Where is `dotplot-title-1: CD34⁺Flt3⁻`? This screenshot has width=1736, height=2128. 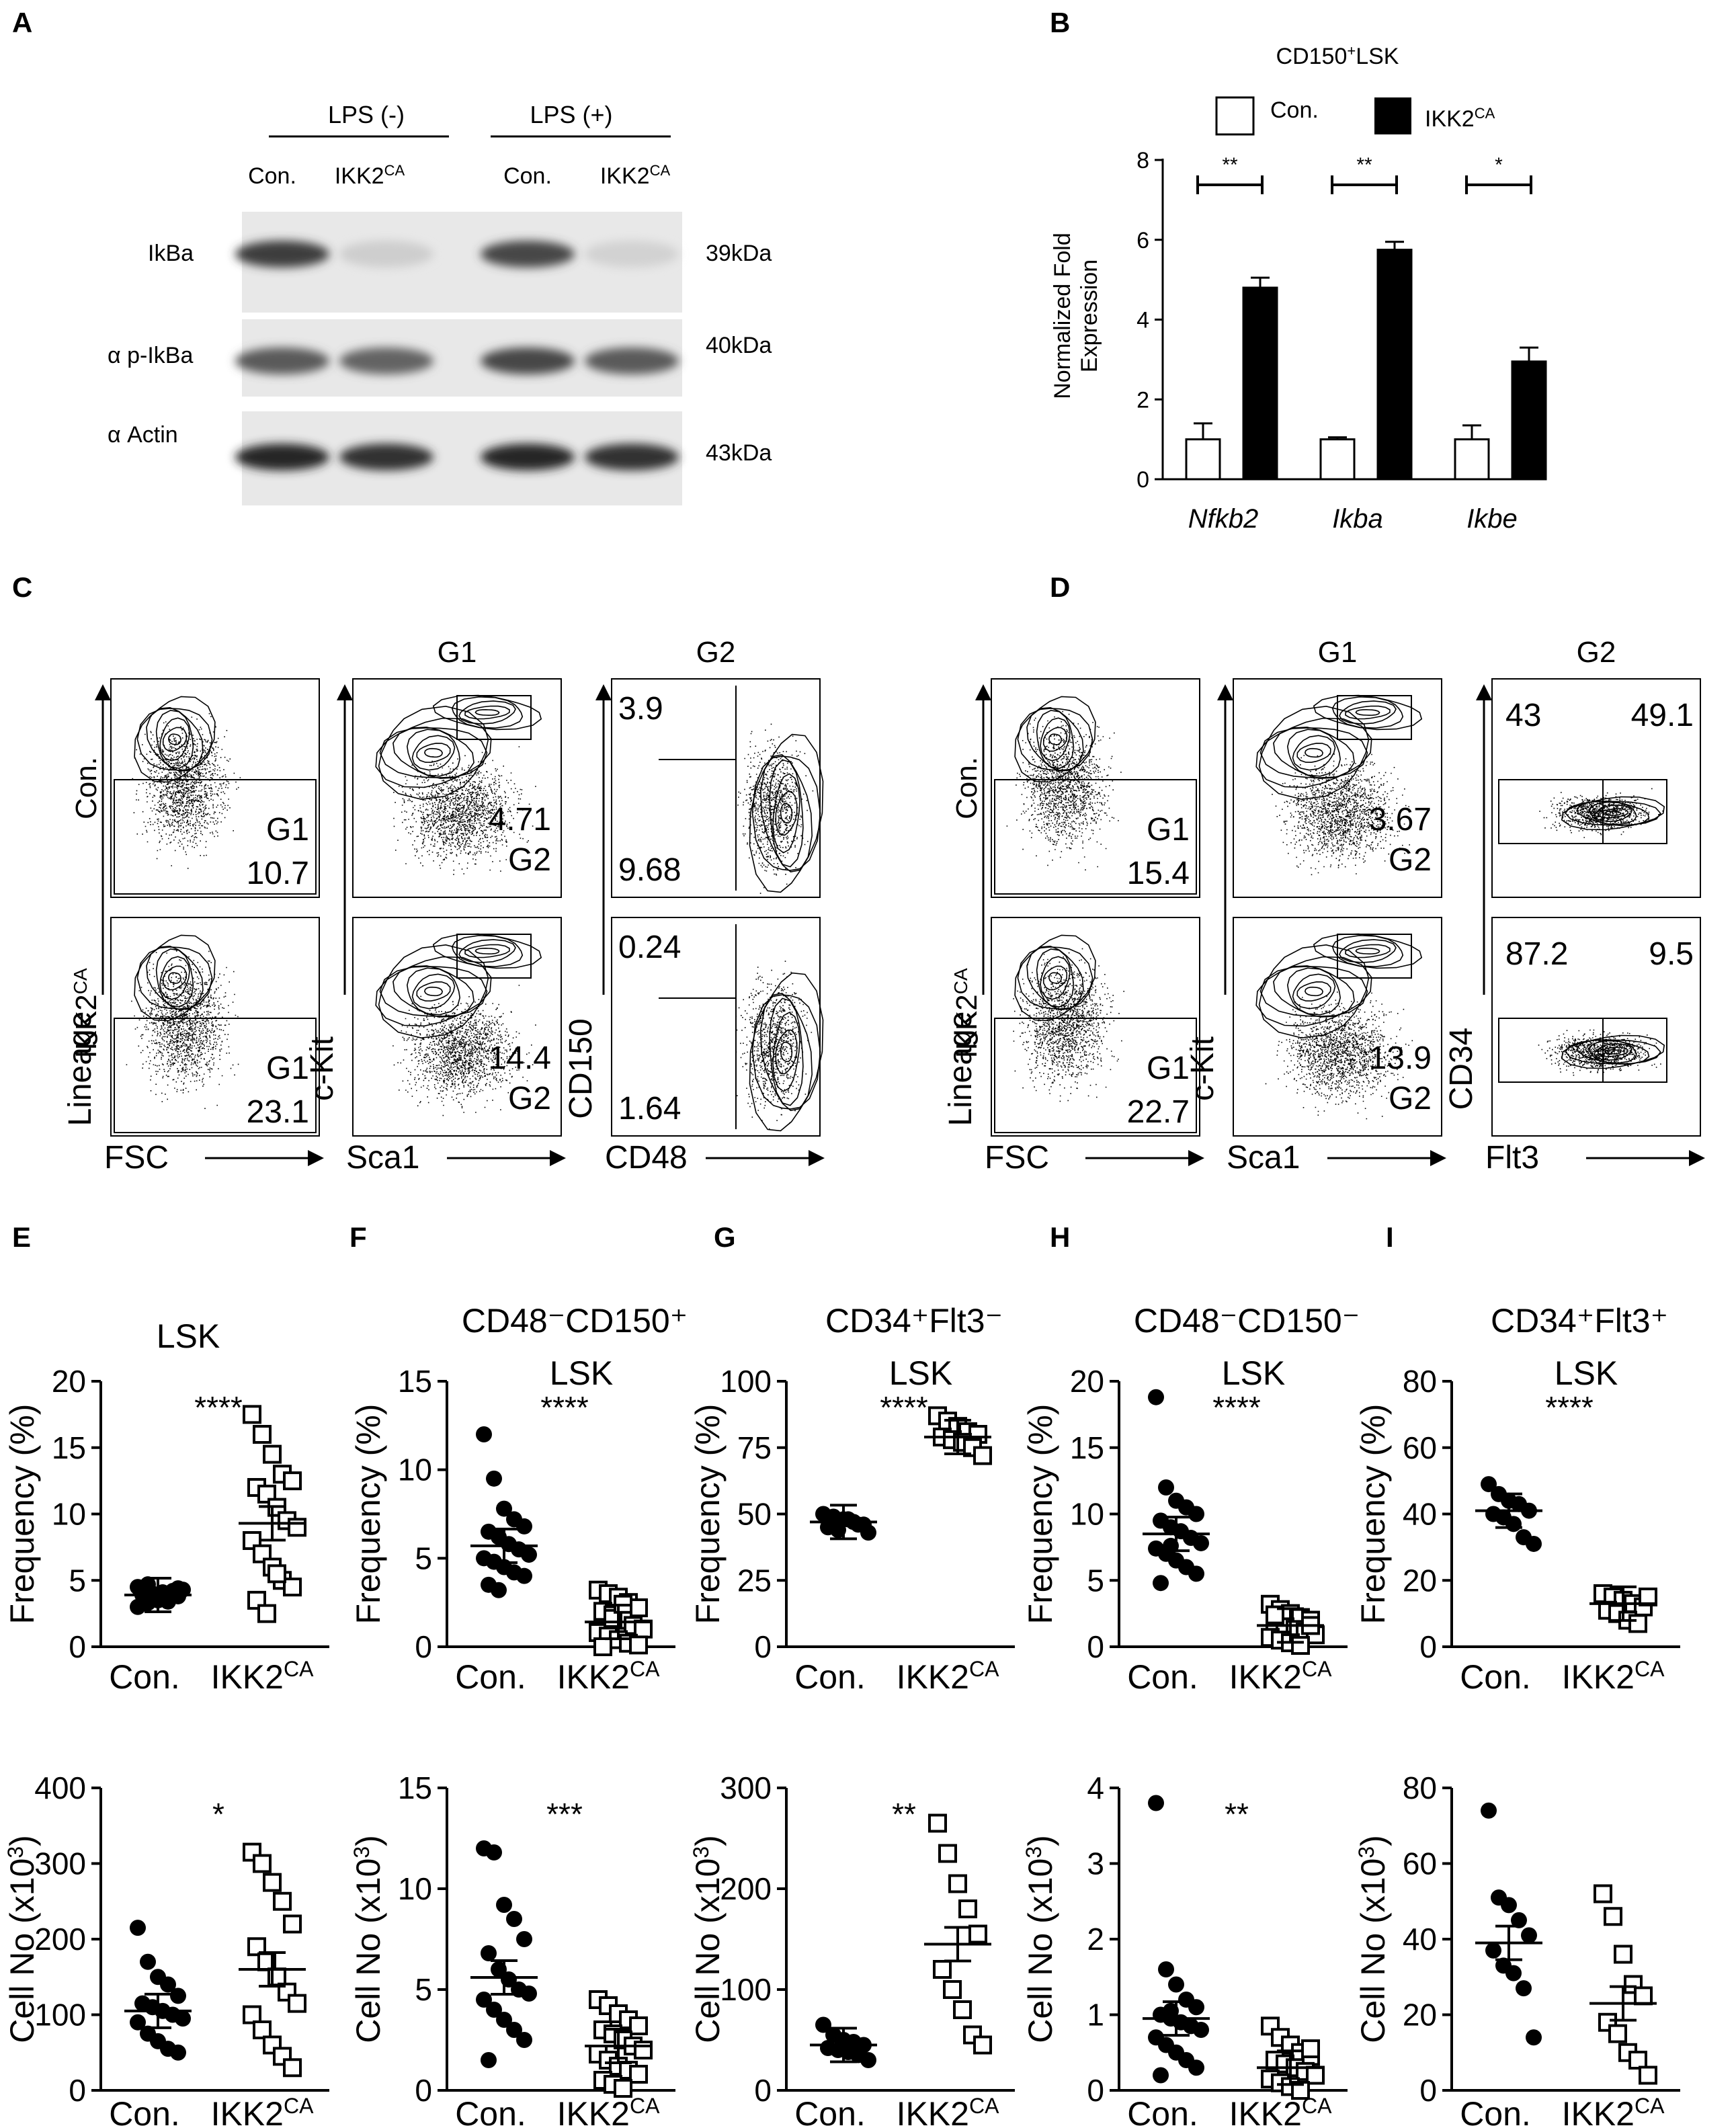
dotplot-title-1: CD34⁺Flt3⁻ is located at coordinates (914, 1321).